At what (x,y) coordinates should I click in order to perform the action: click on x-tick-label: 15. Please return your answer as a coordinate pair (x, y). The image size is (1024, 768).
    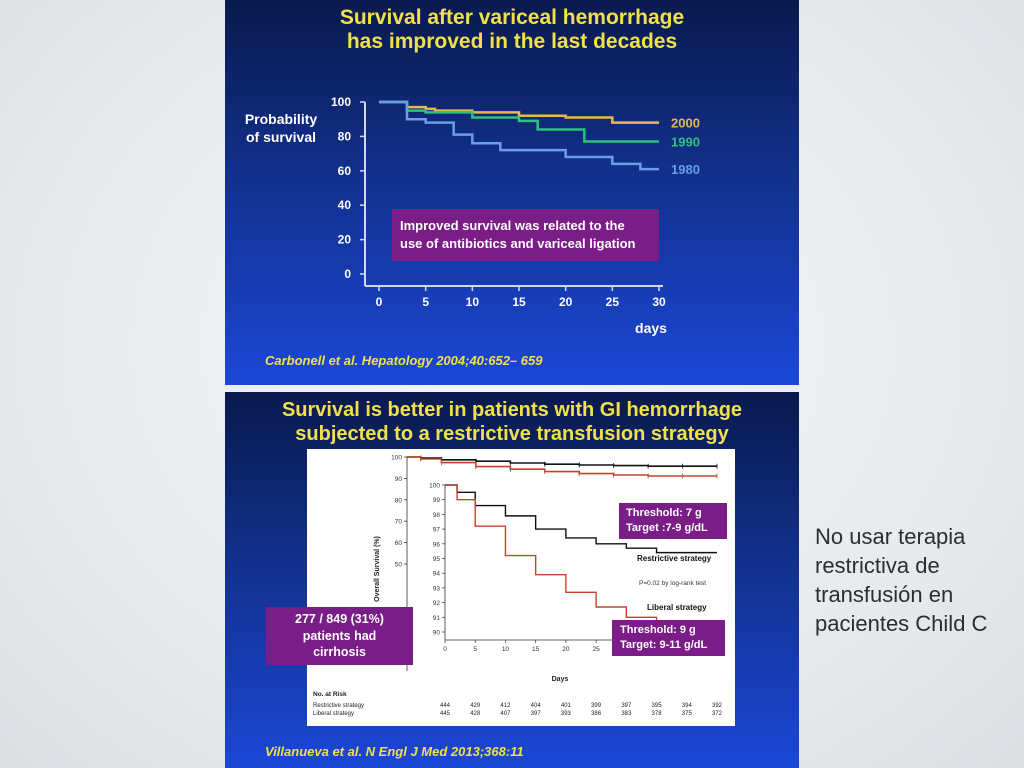
    Looking at the image, I should click on (536, 649).